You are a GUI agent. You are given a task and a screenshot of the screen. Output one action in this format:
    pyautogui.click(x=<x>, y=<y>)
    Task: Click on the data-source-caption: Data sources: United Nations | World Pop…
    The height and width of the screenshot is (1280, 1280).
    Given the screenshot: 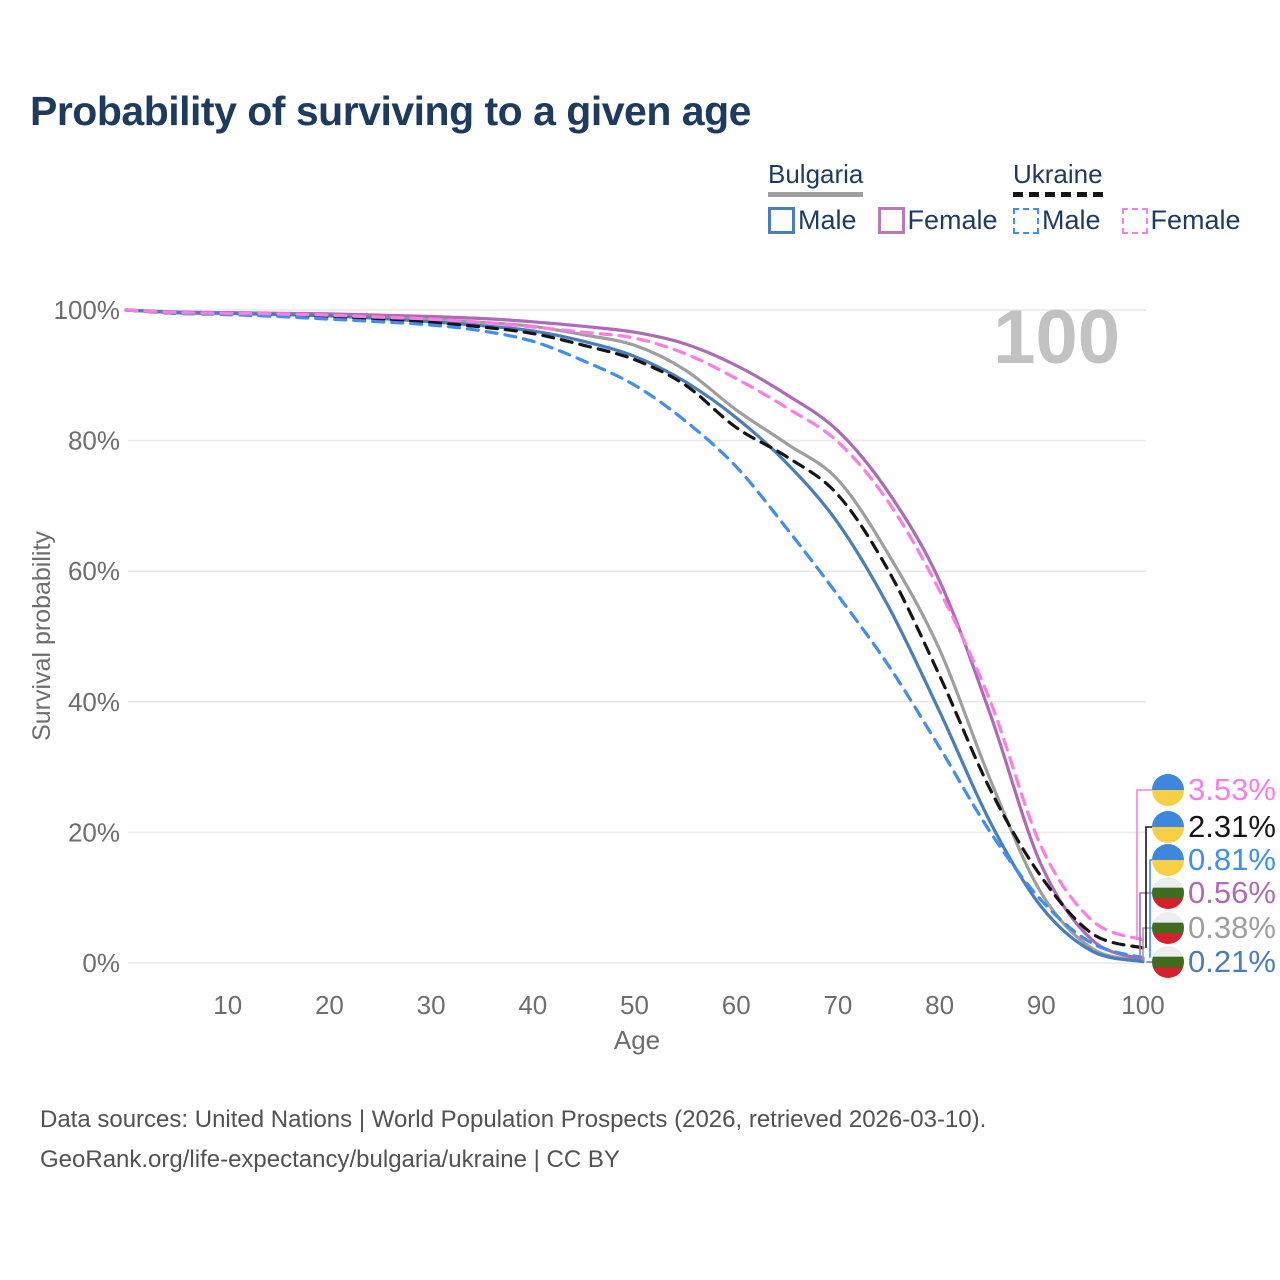 What is the action you would take?
    pyautogui.click(x=513, y=1140)
    